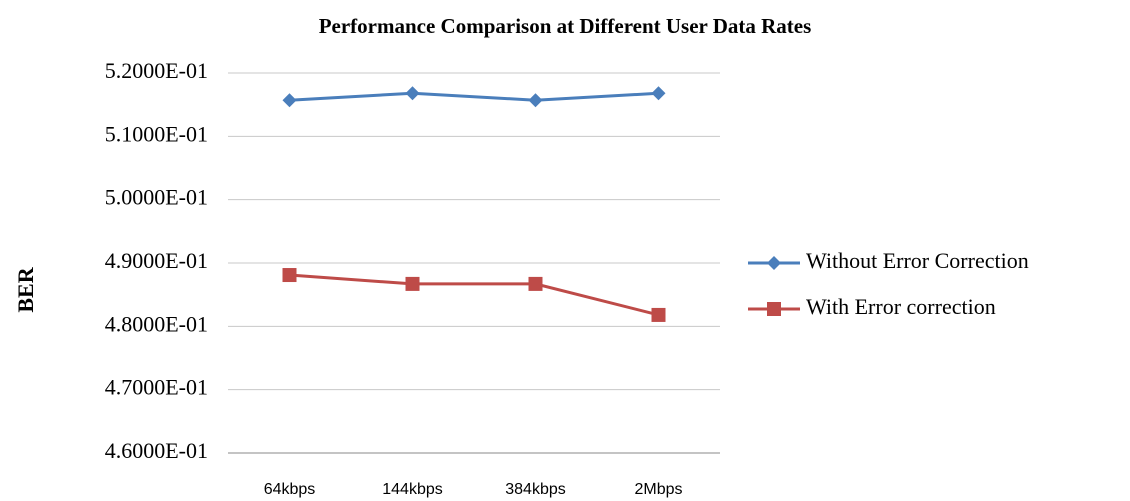  Describe the element at coordinates (156, 197) in the screenshot. I see `y-tick-label: 5.0000E-01` at that location.